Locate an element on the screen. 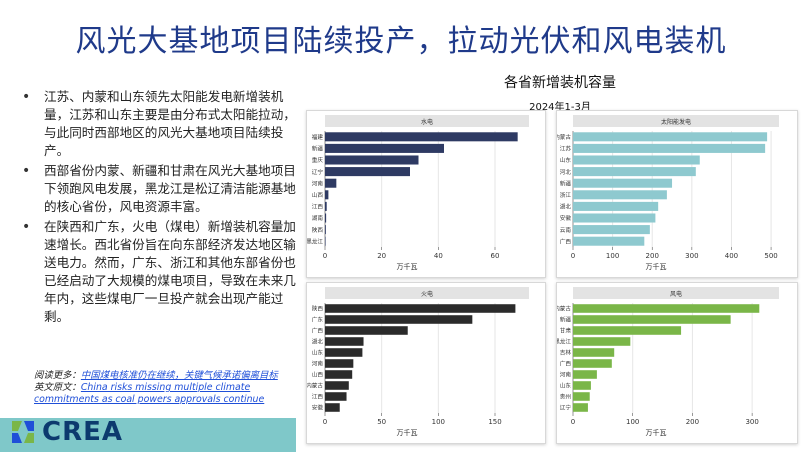  x-tick-label: 40 is located at coordinates (438, 256).